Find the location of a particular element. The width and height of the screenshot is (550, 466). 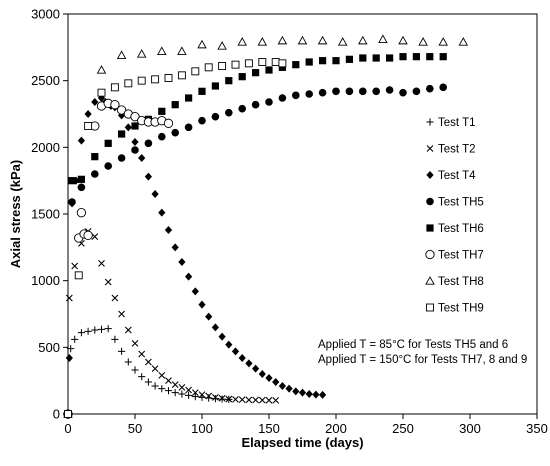

y-tick-label: 0 is located at coordinates (56, 414).